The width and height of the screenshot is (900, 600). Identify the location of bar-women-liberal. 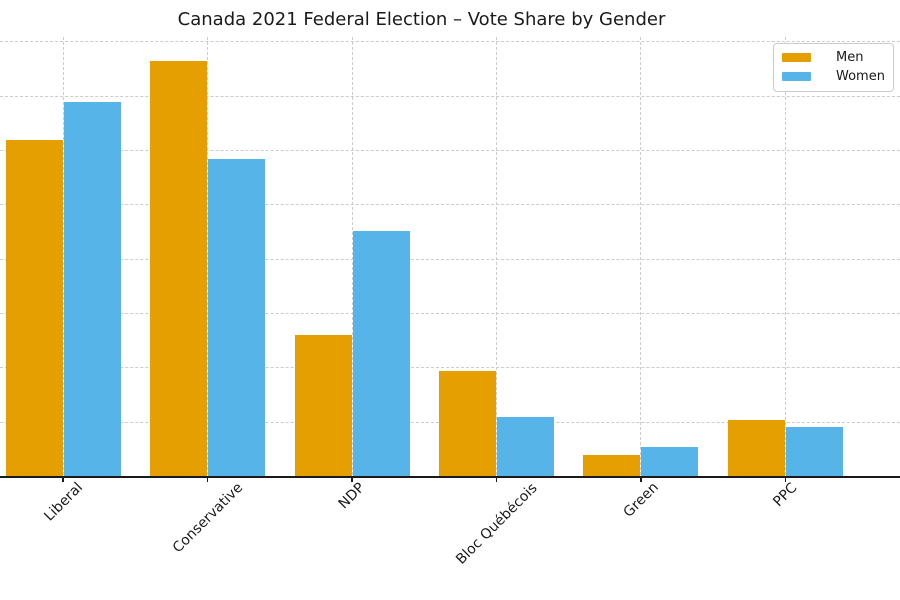
(92, 289).